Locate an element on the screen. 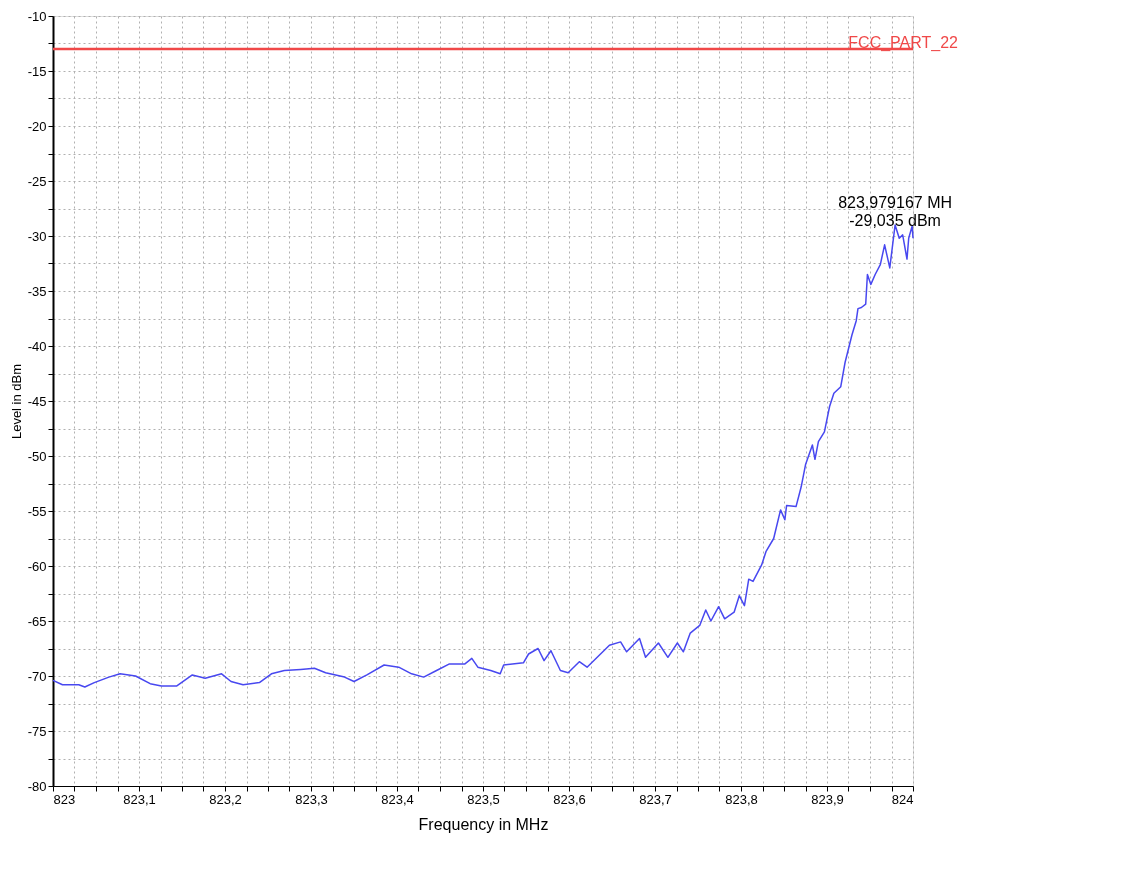 This screenshot has width=1132, height=870. y-tick-label: -15 is located at coordinates (37, 71).